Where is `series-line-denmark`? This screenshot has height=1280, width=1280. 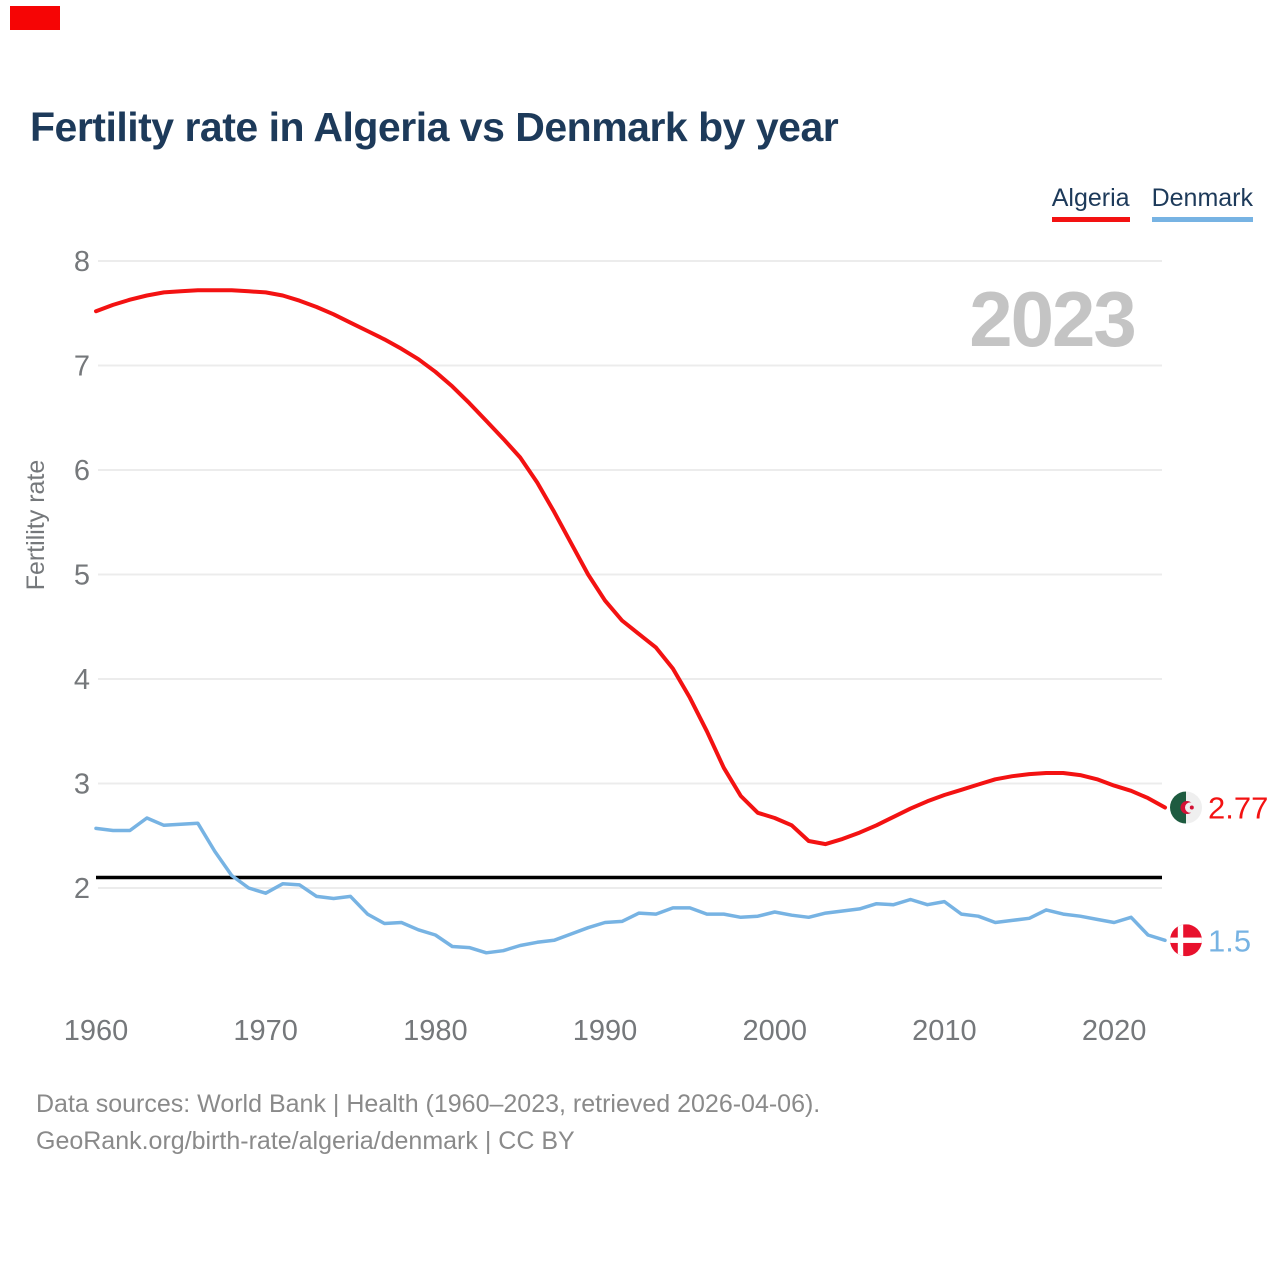 series-line-denmark is located at coordinates (630, 885).